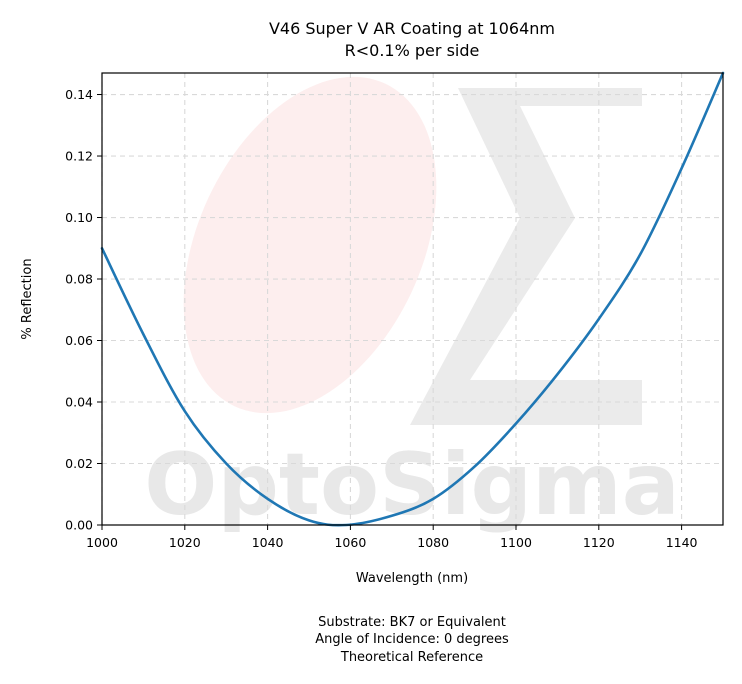 Image resolution: width=742 pixels, height=684 pixels. Describe the element at coordinates (268, 542) in the screenshot. I see `x-tick-label: 1040` at that location.